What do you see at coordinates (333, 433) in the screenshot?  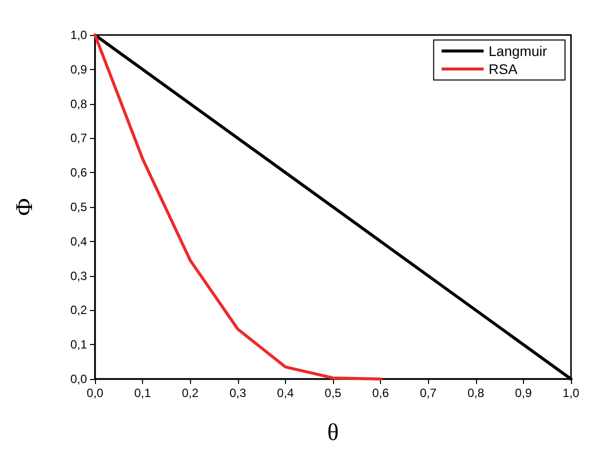 I see `x-axis-title: θ` at bounding box center [333, 433].